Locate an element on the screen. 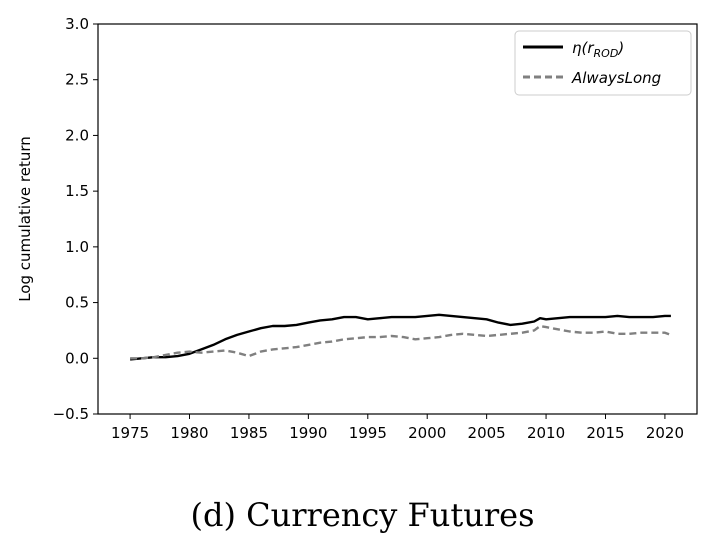  legend: η(rROD) AlwaysLong is located at coordinates (603, 63).